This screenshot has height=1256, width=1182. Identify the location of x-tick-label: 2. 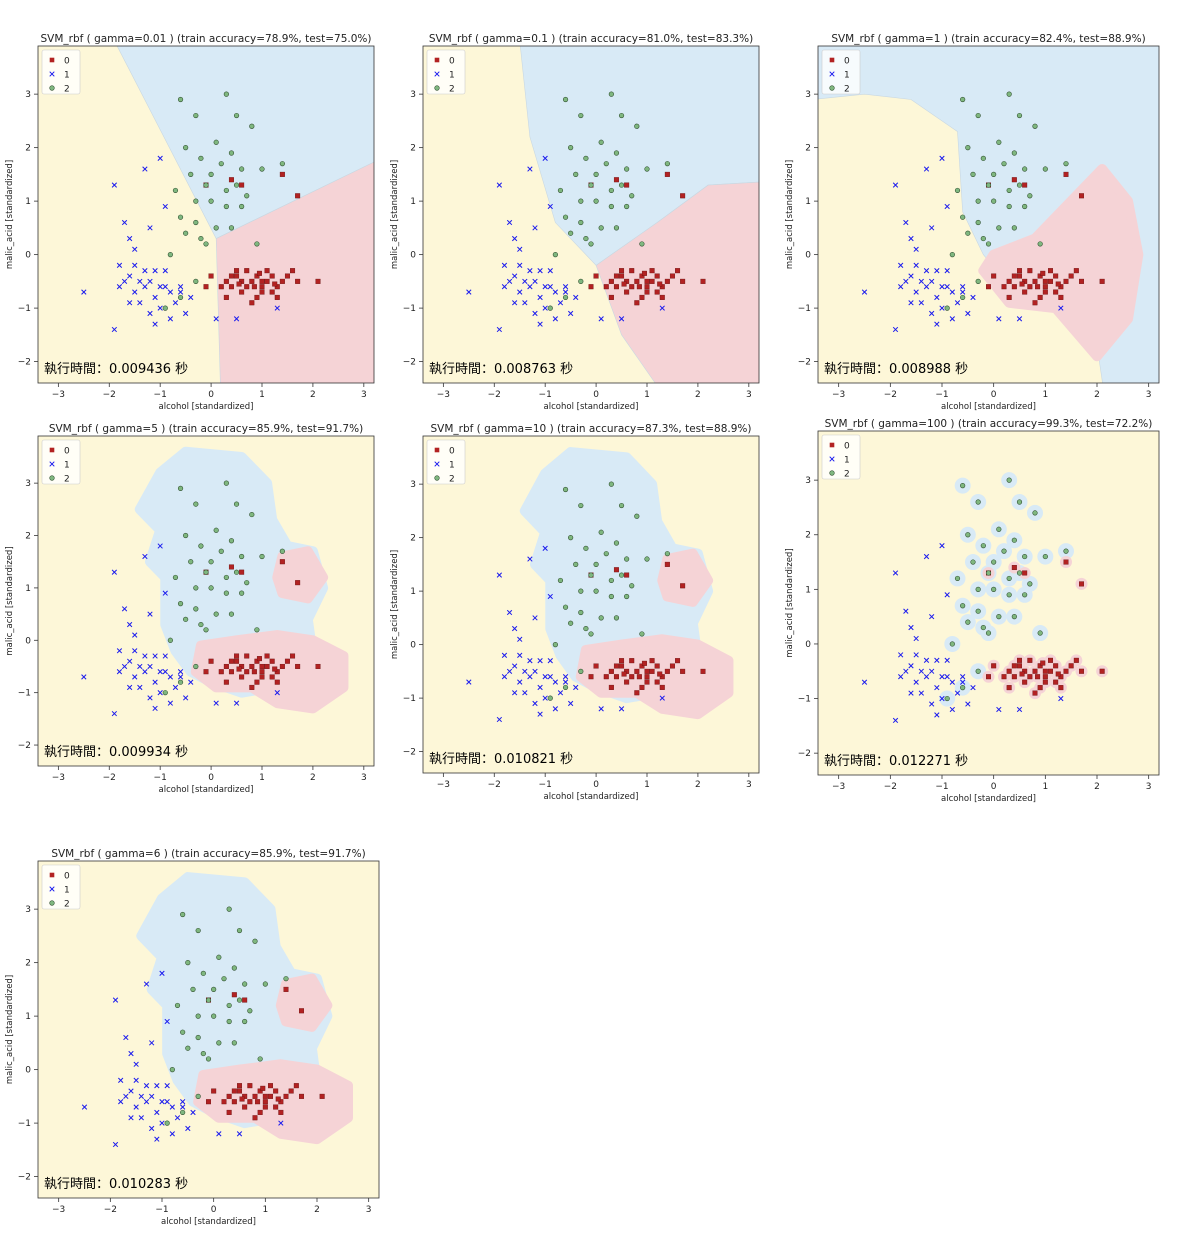
(698, 785).